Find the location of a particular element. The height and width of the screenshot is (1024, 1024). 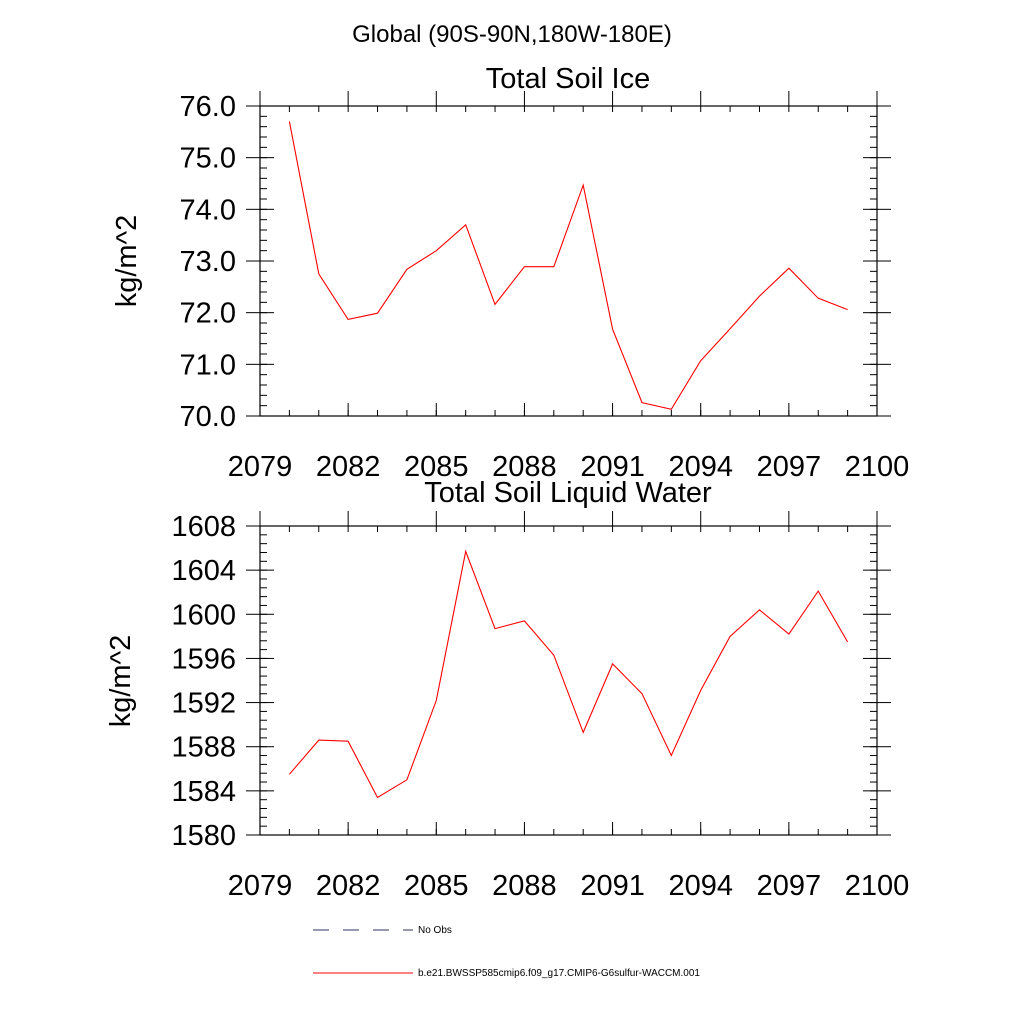

y-tick-label: 71.0 is located at coordinates (208, 365).